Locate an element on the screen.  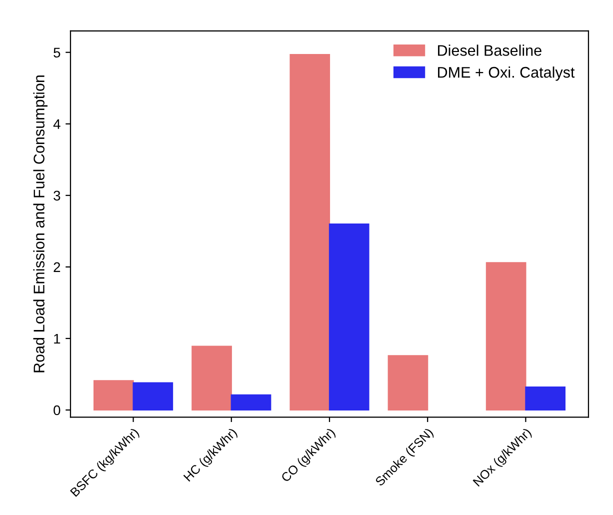
y-tick-label: 5 is located at coordinates (57, 53).